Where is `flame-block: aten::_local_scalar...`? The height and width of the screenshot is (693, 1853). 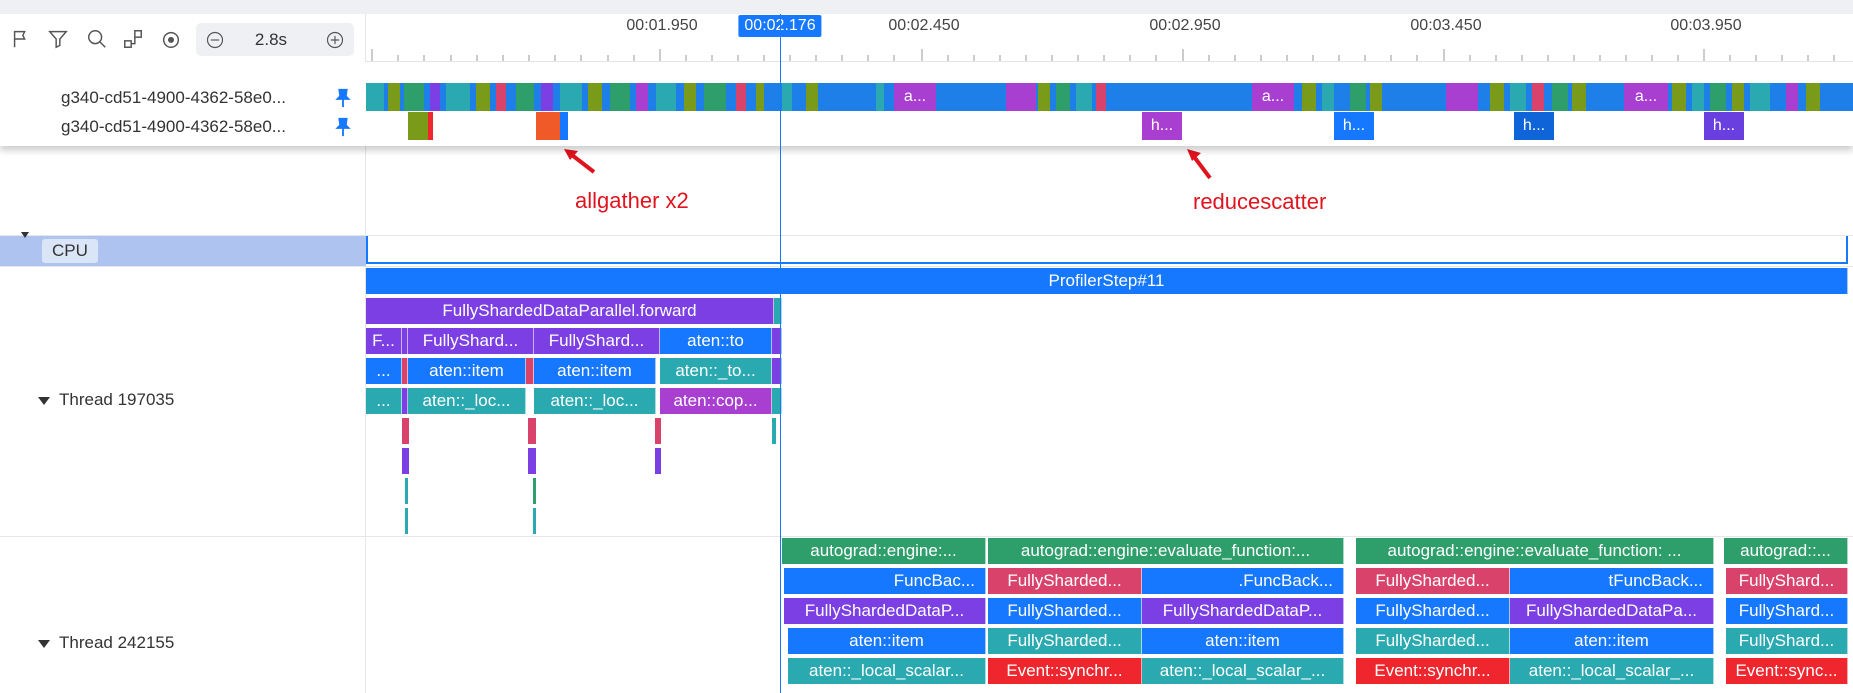
flame-block: aten::_local_scalar... is located at coordinates (887, 671).